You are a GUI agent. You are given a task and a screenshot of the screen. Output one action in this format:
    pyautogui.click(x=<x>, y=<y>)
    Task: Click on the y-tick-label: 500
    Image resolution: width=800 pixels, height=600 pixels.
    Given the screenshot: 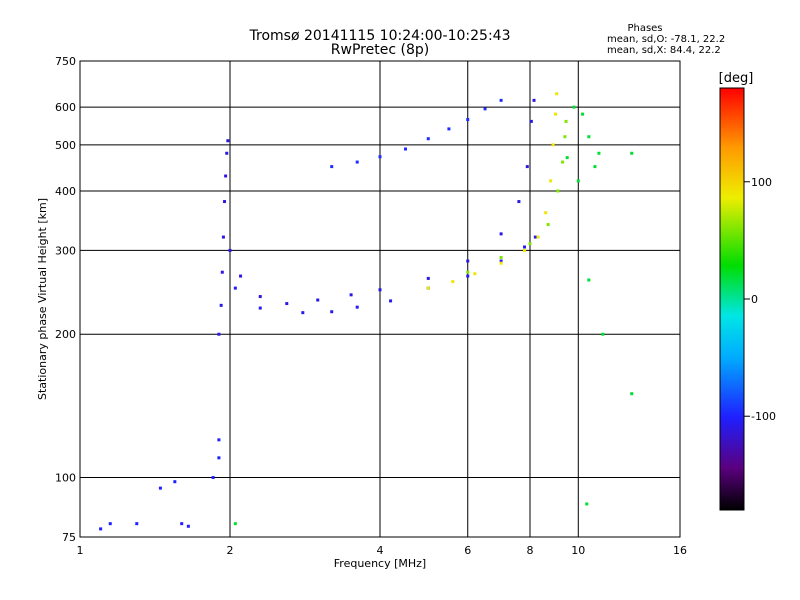 What is the action you would take?
    pyautogui.click(x=65, y=145)
    